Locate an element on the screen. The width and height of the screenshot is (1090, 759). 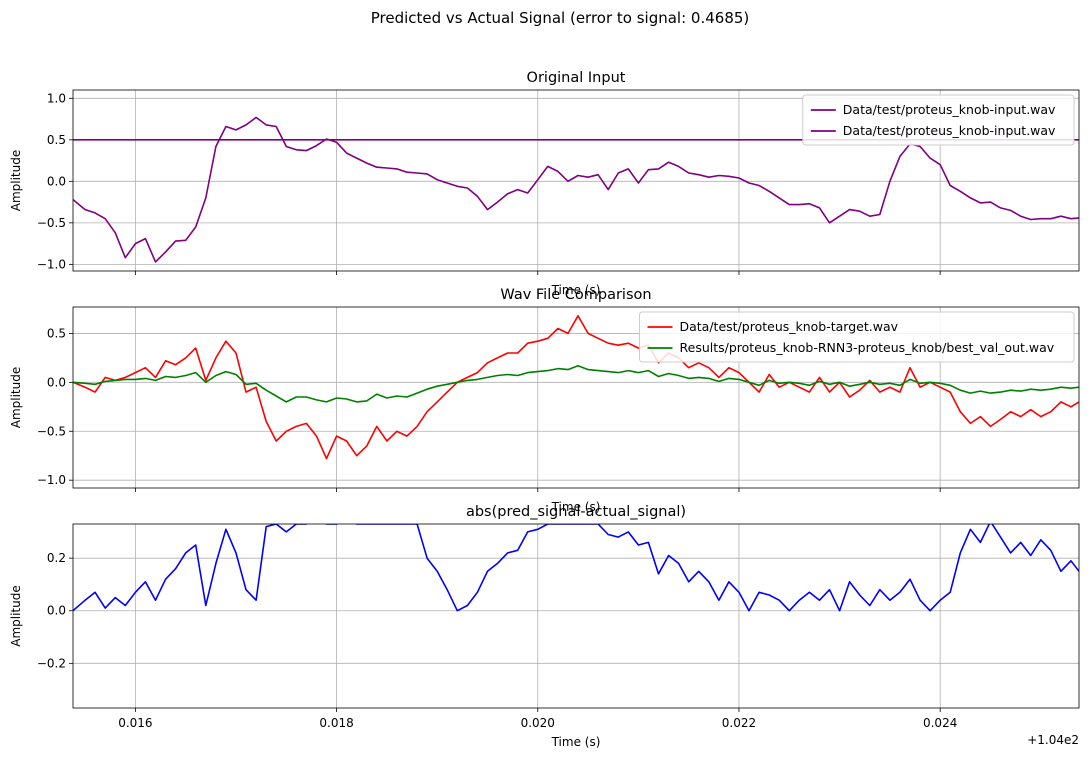
series-group is located at coordinates (576, 568).